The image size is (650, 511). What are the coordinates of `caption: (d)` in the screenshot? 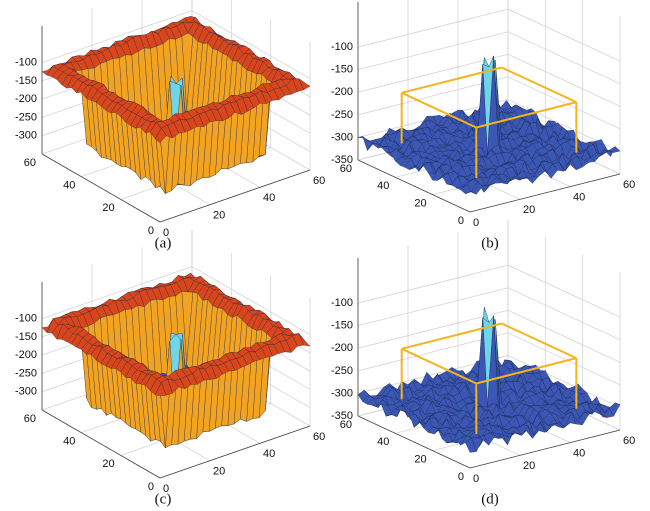 It's located at (490, 499).